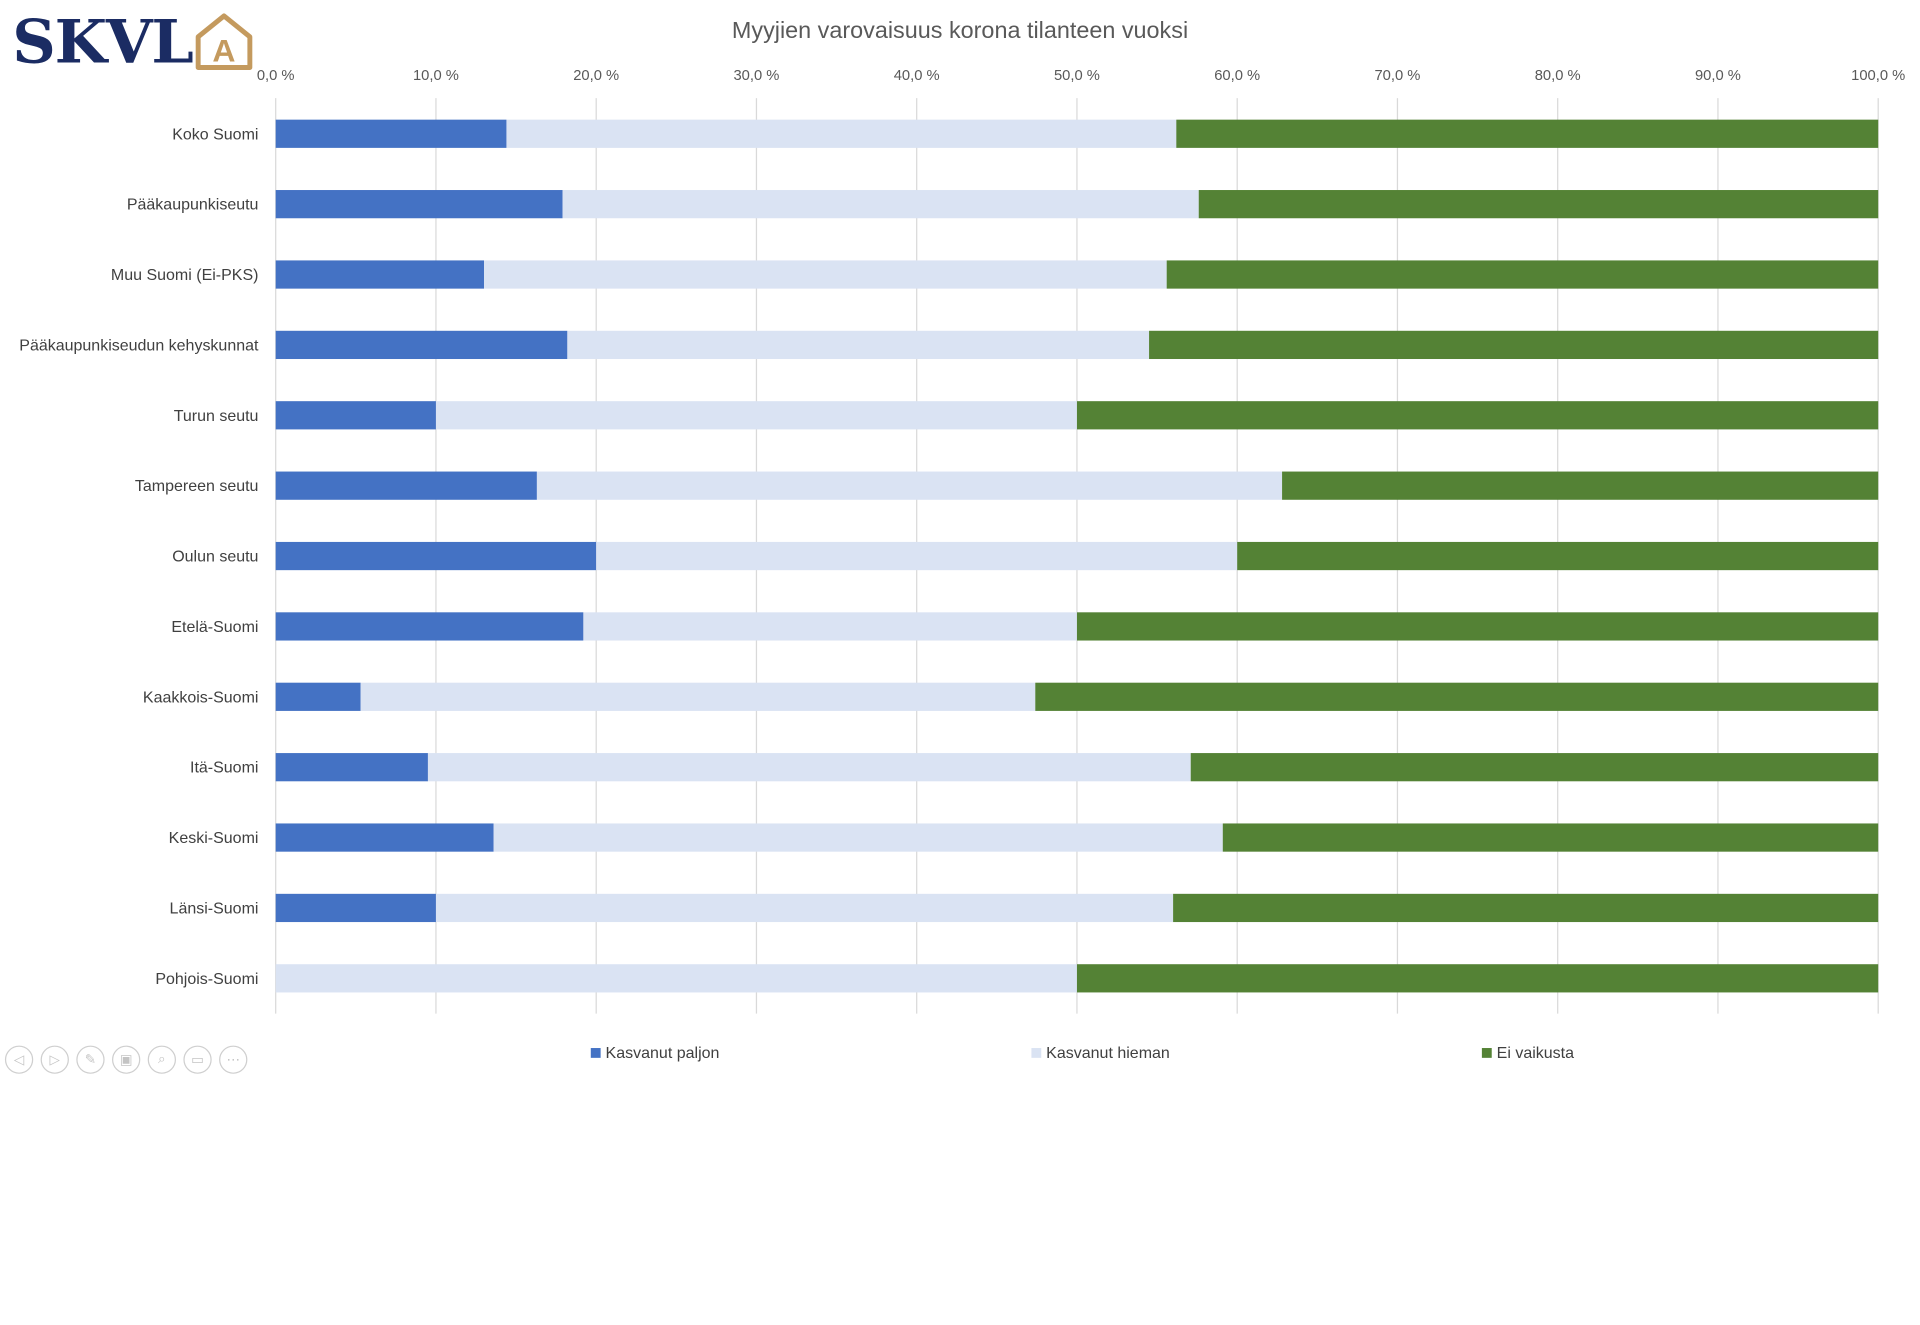 The image size is (1920, 1325). Describe the element at coordinates (1878, 76) in the screenshot. I see `x-tick-label: 100,0 %` at that location.